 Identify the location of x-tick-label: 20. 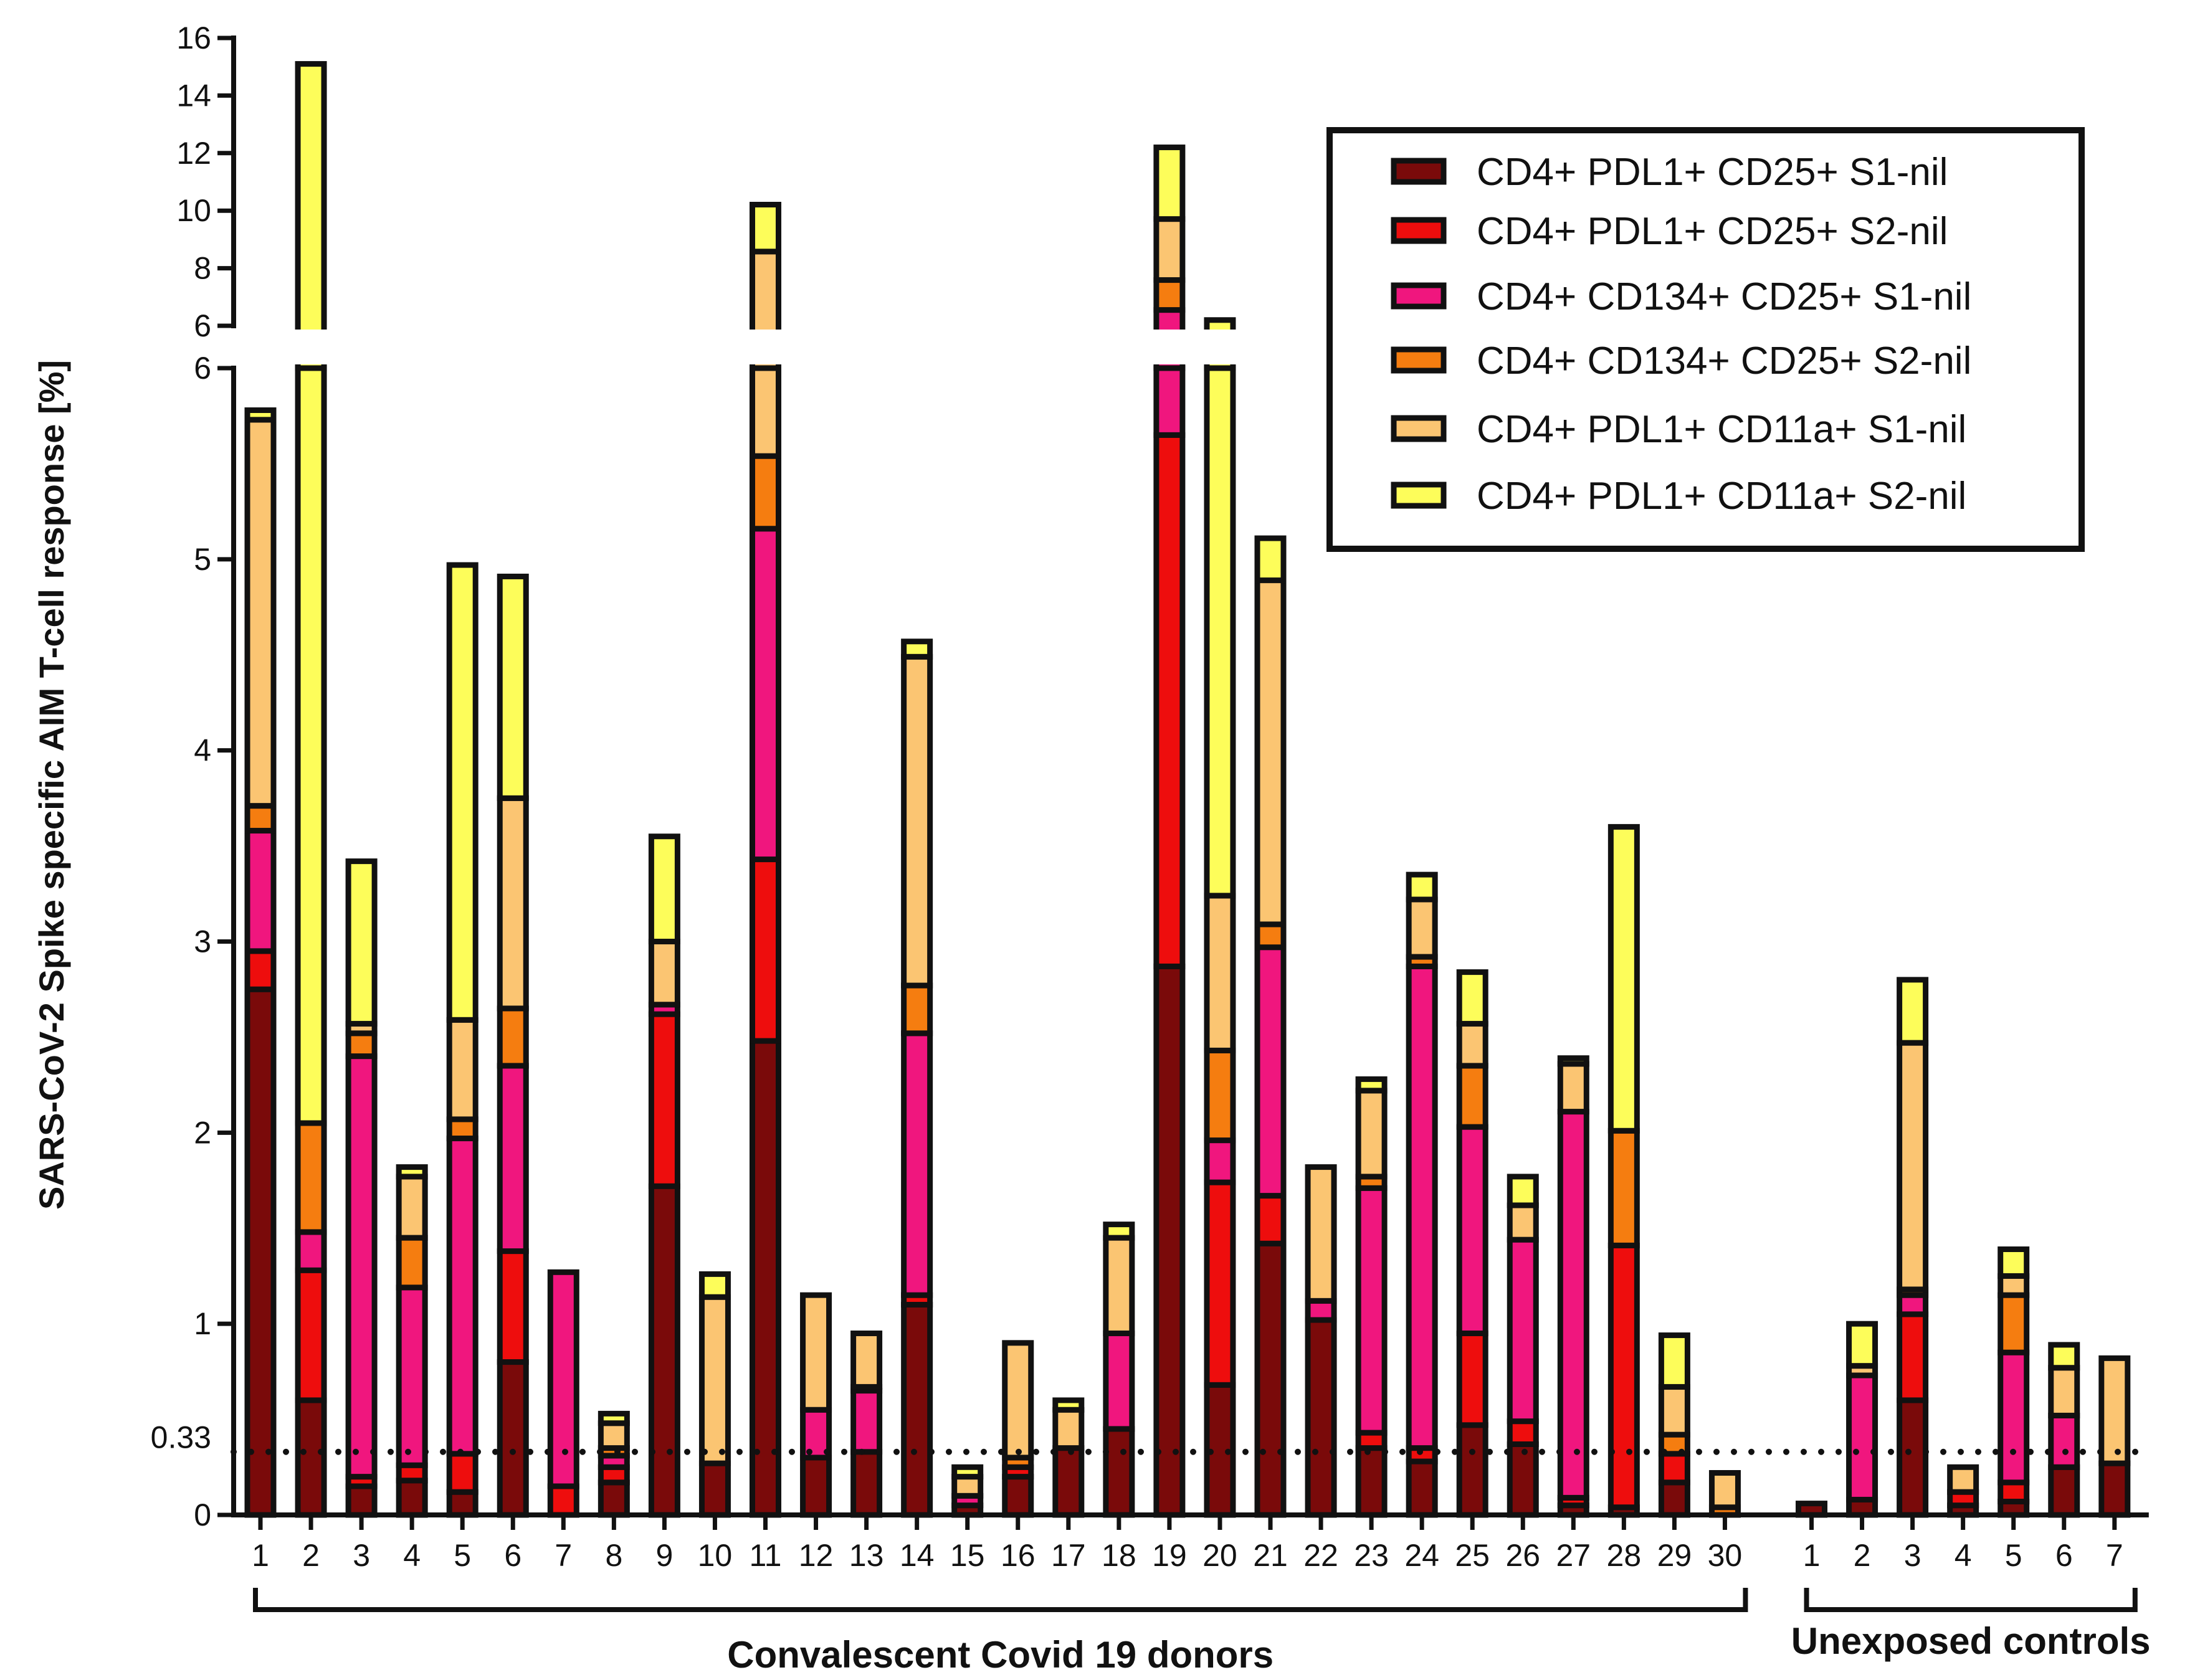
(1219, 1555).